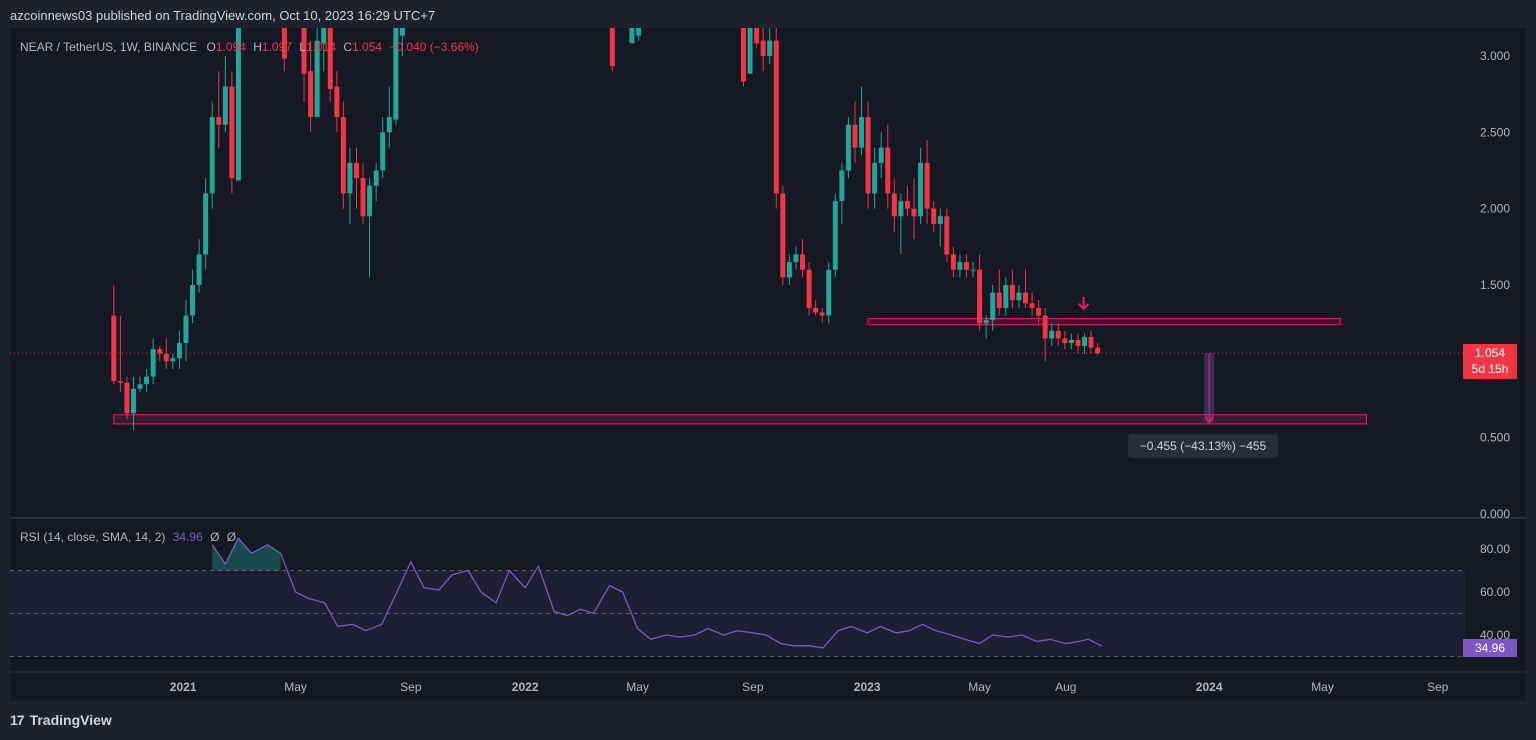 The image size is (1536, 740). Describe the element at coordinates (257, 47) in the screenshot. I see `high-label: H` at that location.